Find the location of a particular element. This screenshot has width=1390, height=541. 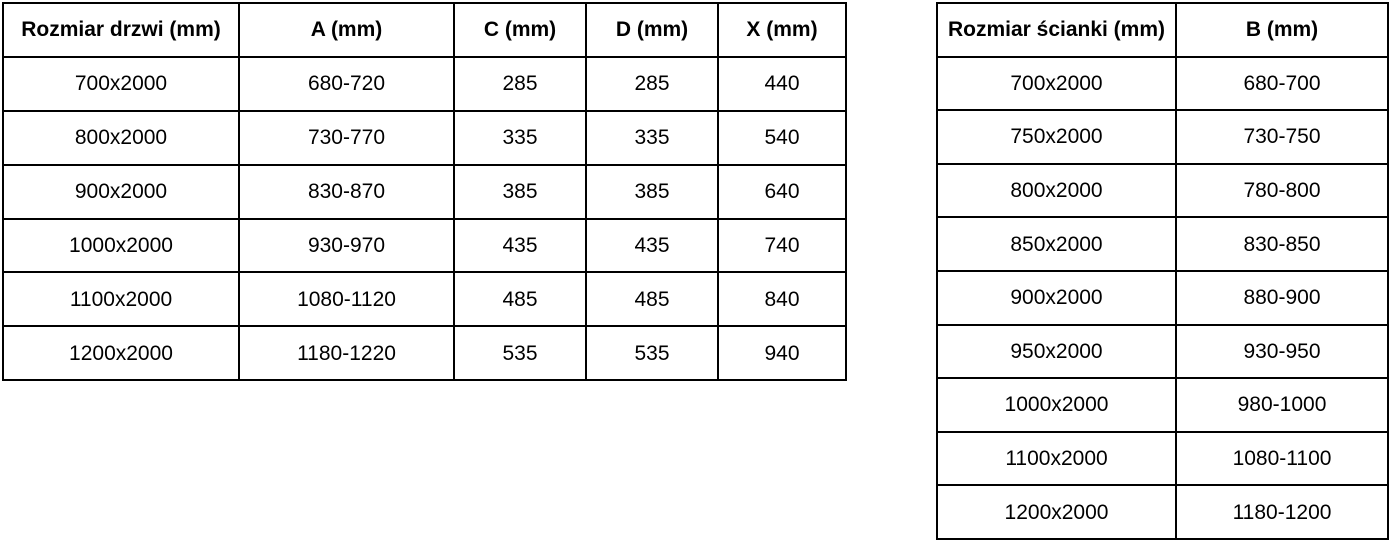

table-row: 700x2000 680-700 is located at coordinates (1162, 83).